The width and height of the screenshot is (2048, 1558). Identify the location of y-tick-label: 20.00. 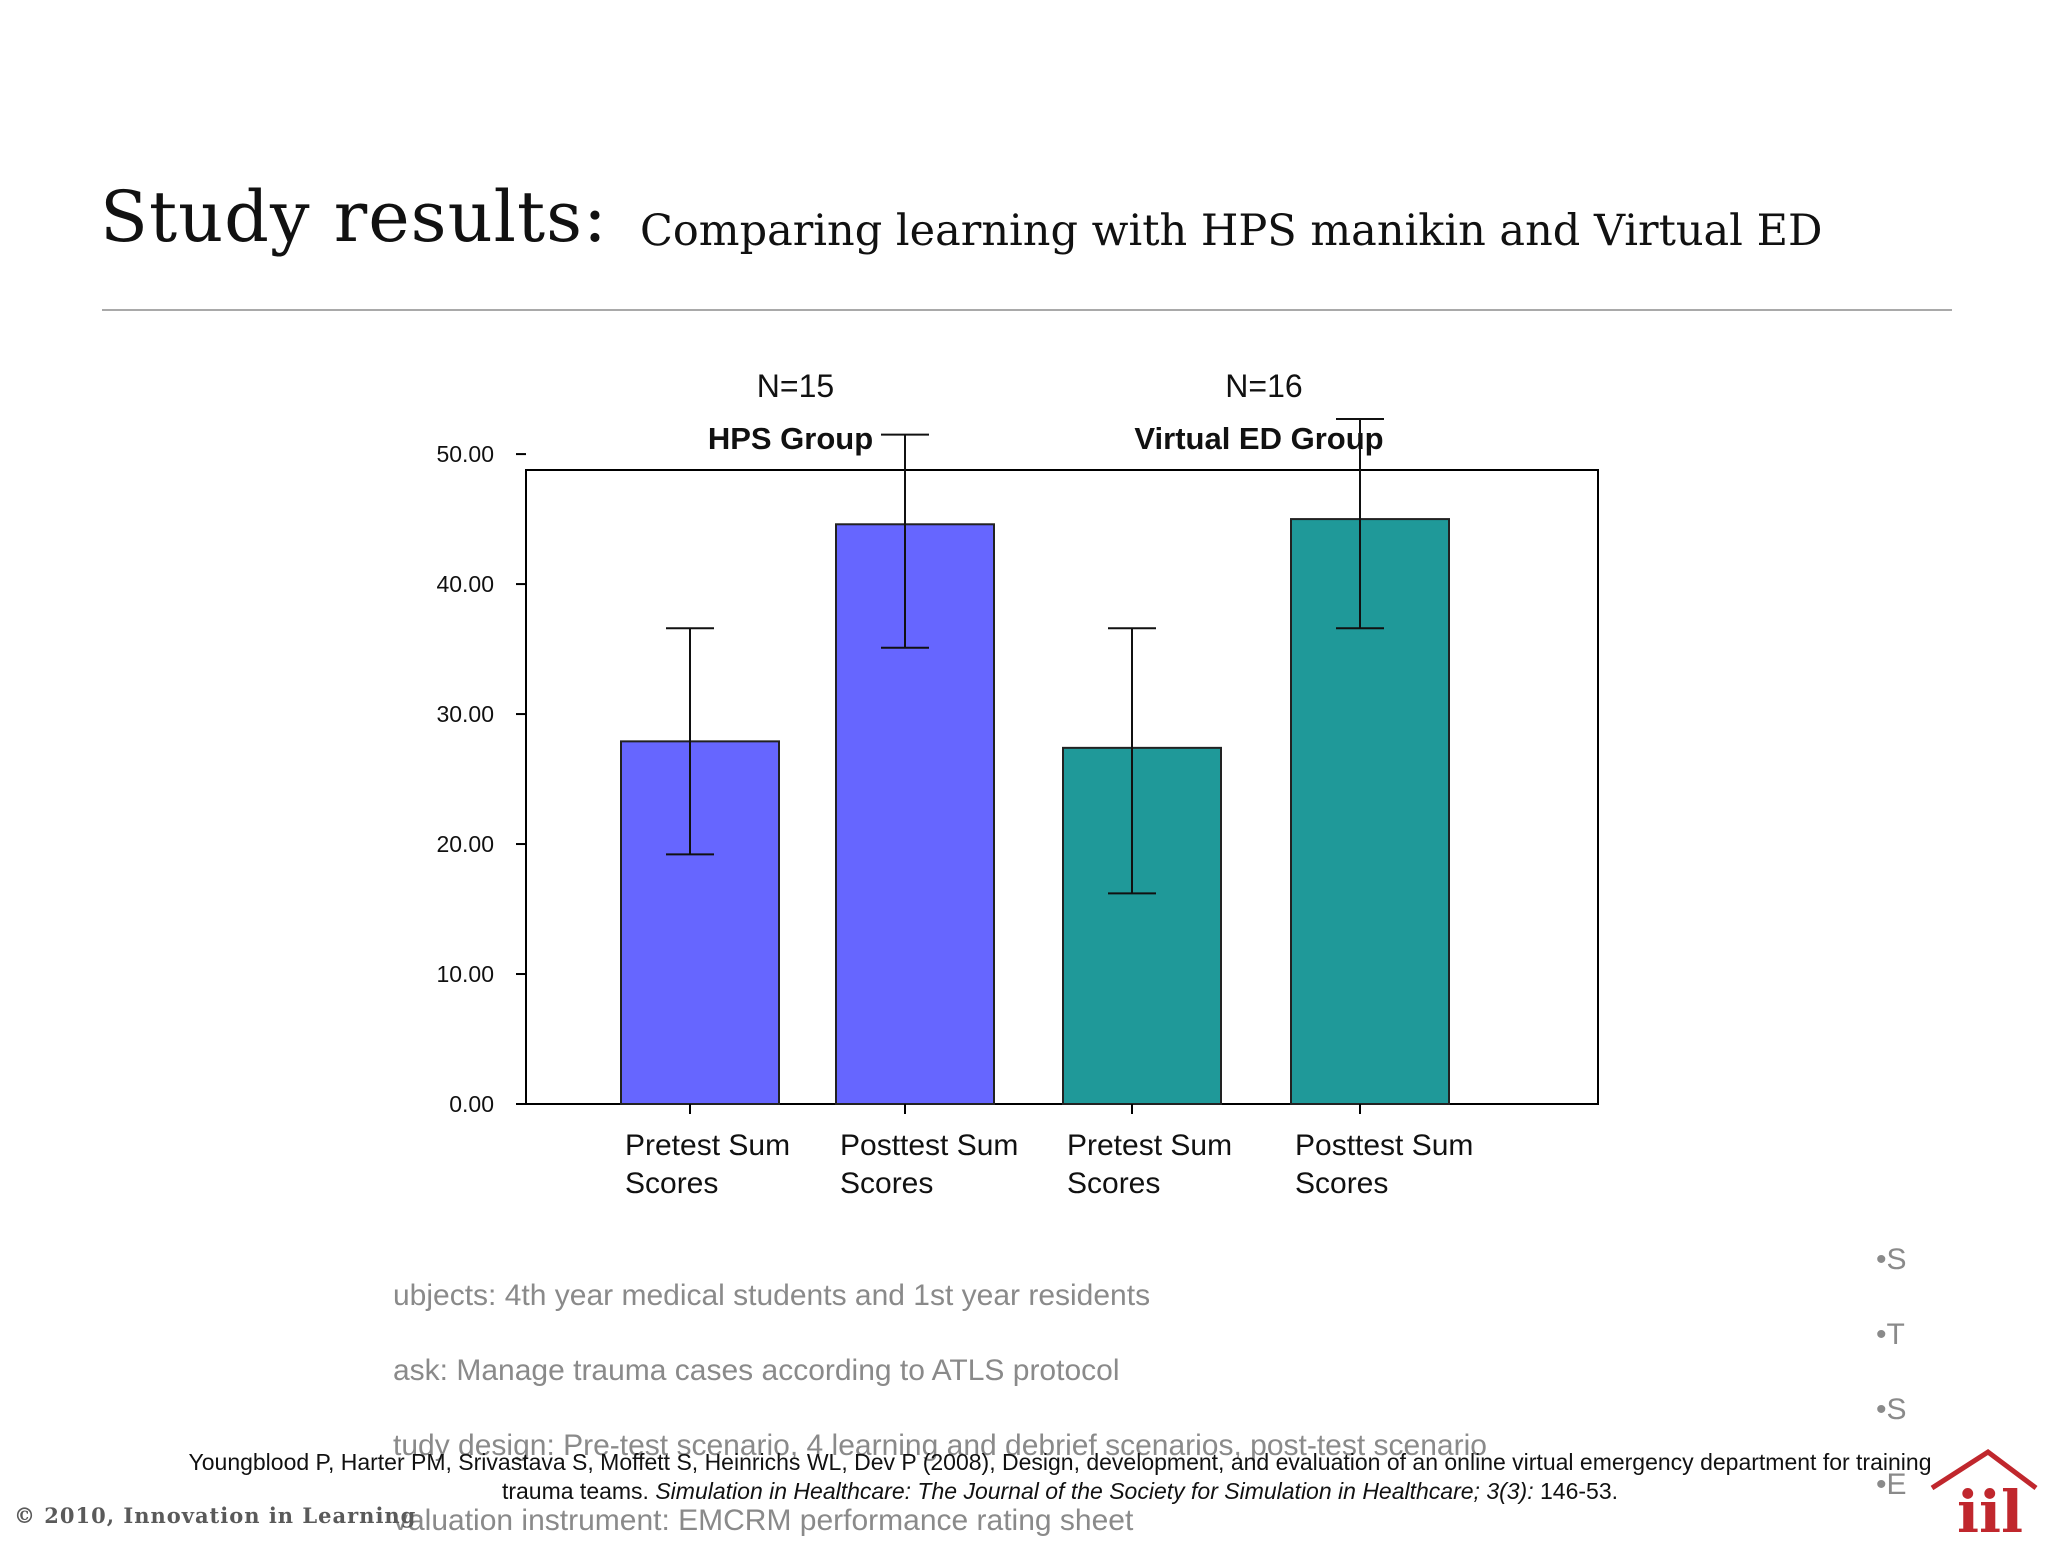
(465, 844).